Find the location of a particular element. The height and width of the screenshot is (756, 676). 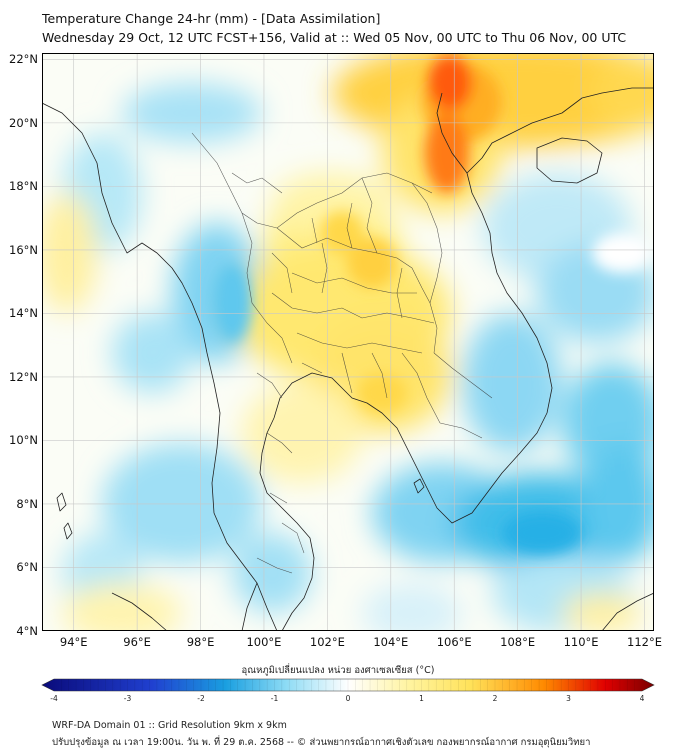

colorbar: -4 -3 -2 -1 0 1 2 3 4 is located at coordinates (348, 690).